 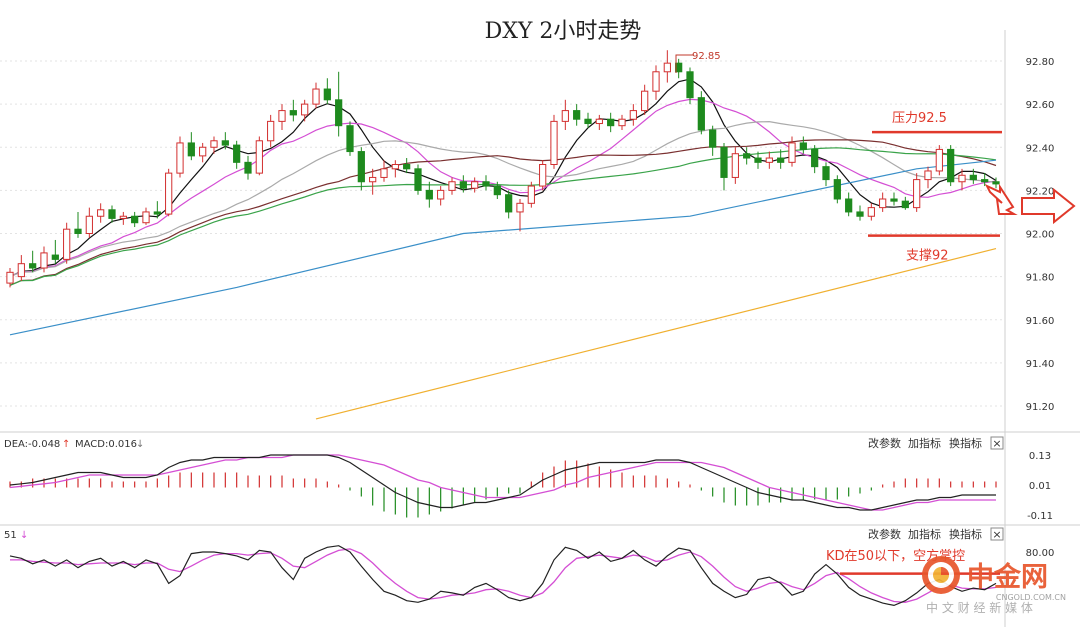 What do you see at coordinates (1031, 597) in the screenshot?
I see `watermark-domain: CNGOLD.COM.CN` at bounding box center [1031, 597].